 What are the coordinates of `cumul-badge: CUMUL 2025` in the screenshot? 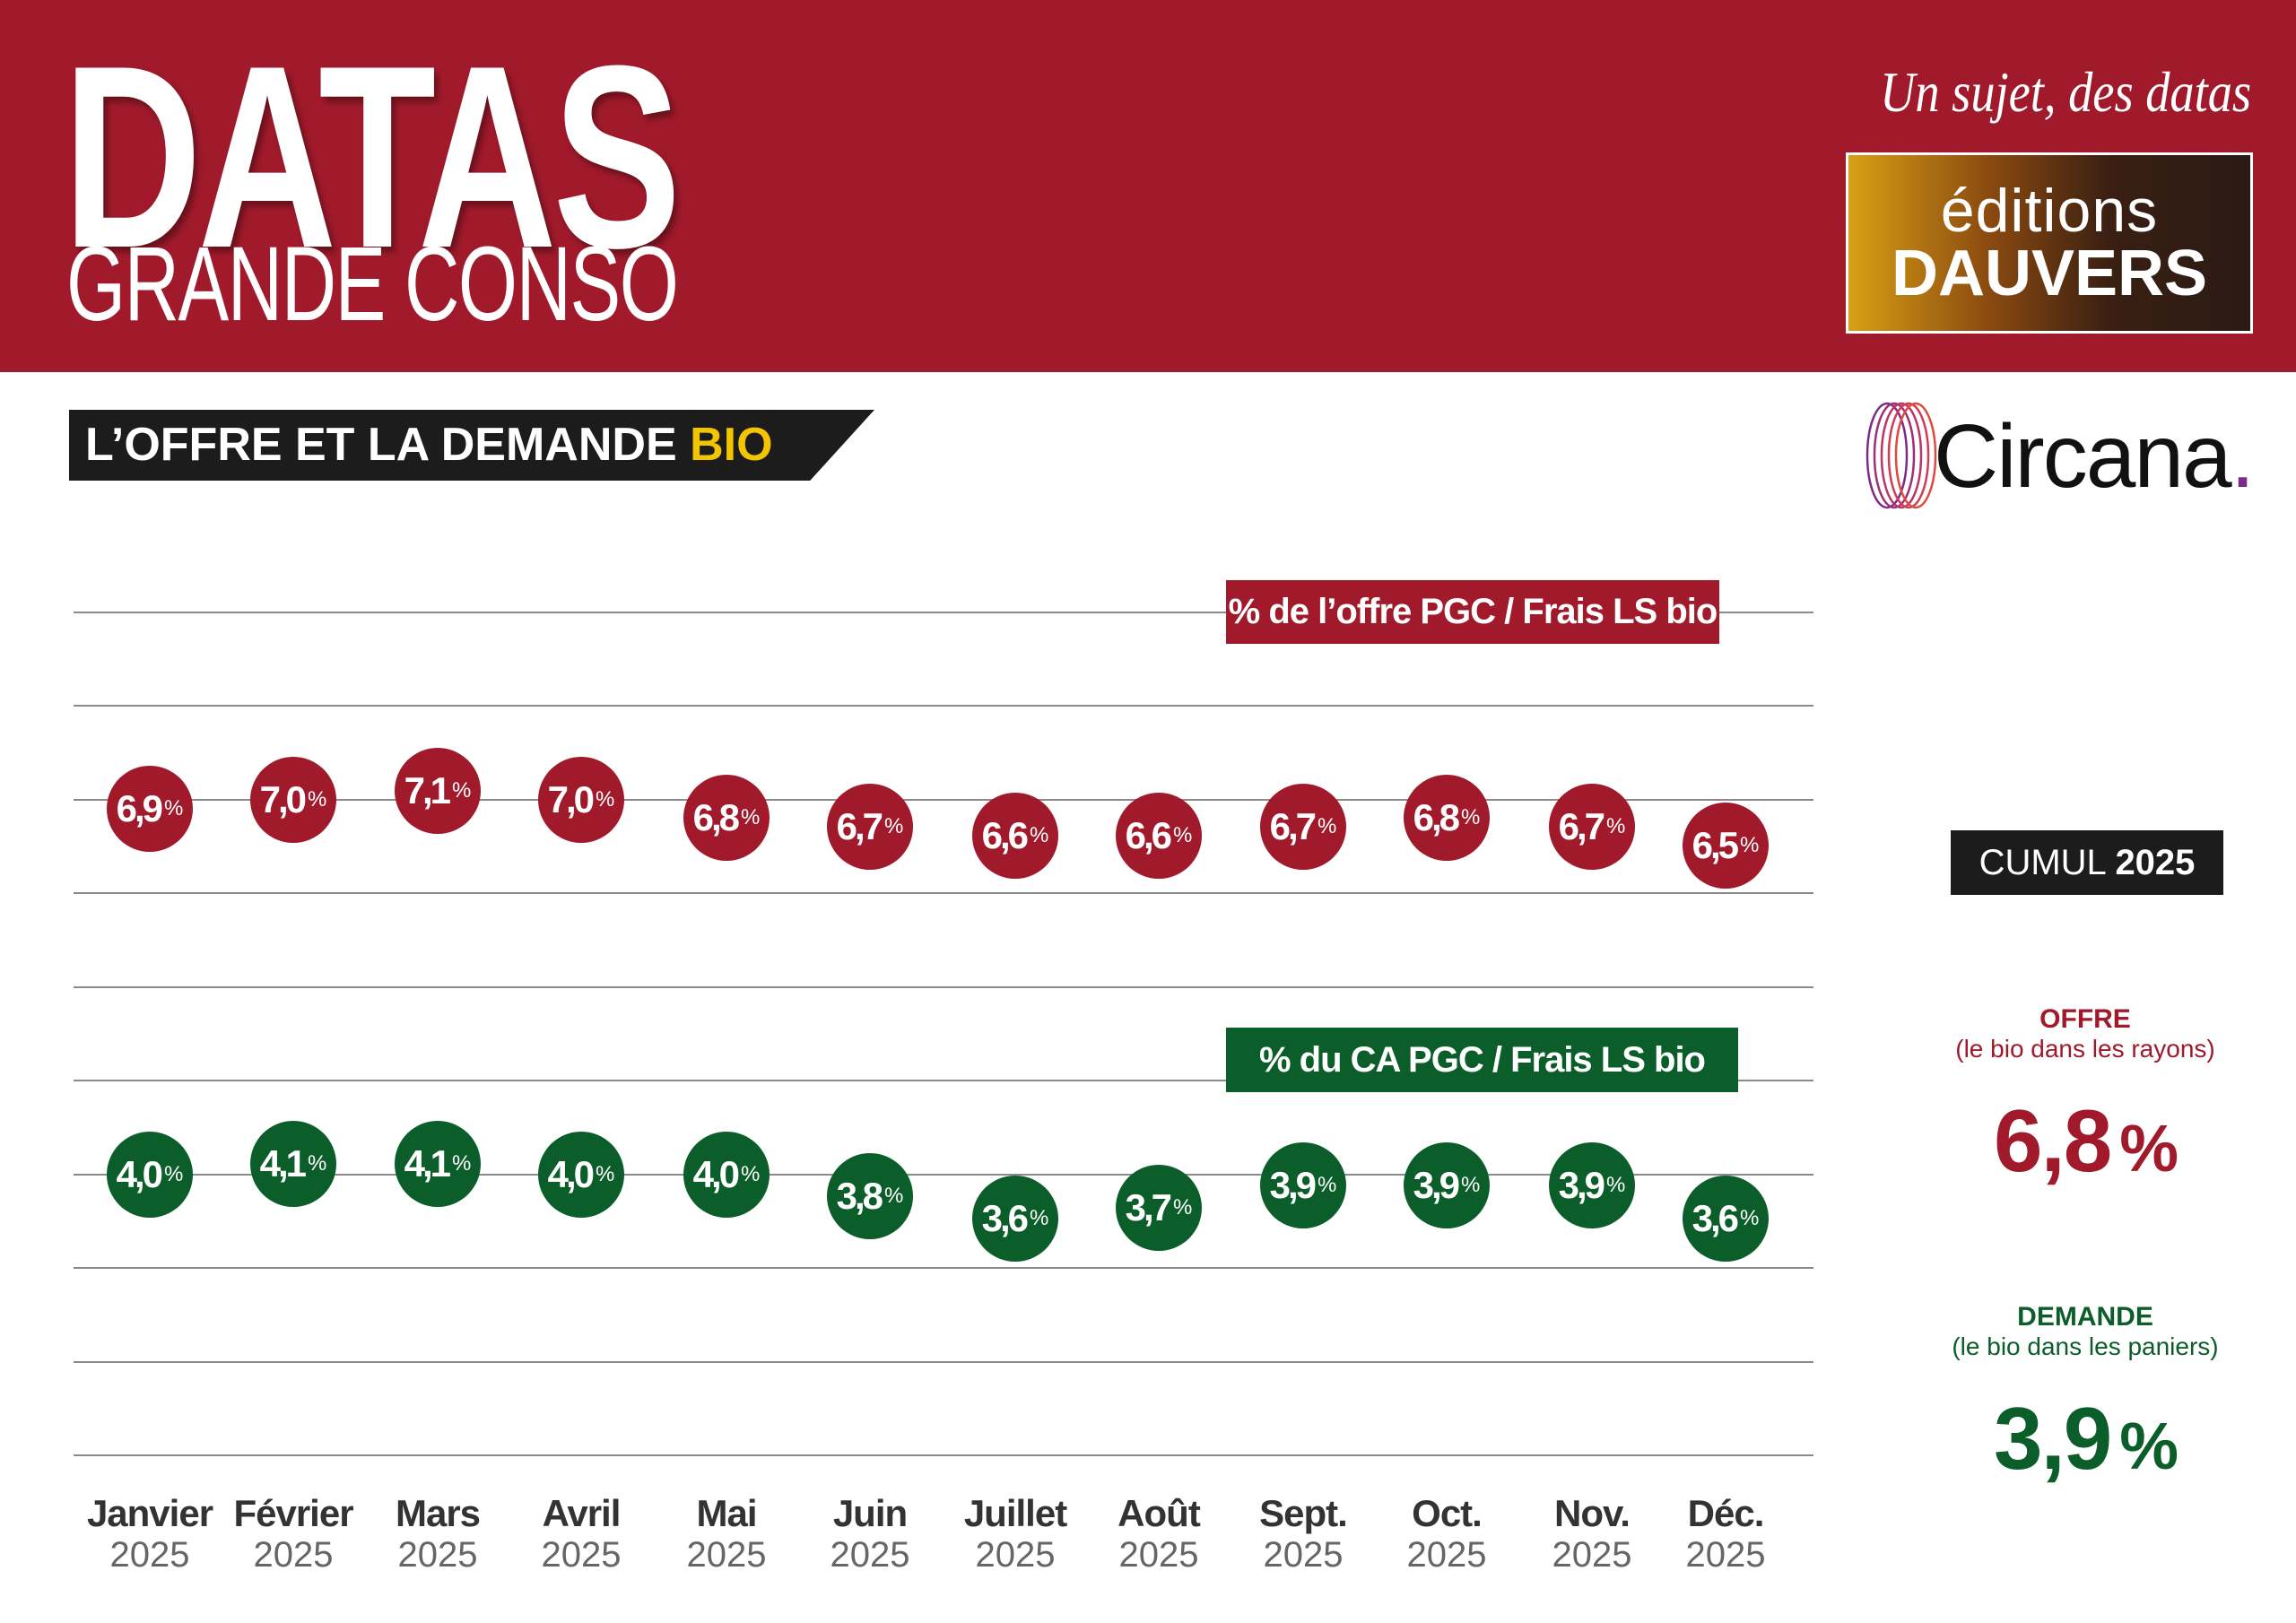 It's located at (2087, 862).